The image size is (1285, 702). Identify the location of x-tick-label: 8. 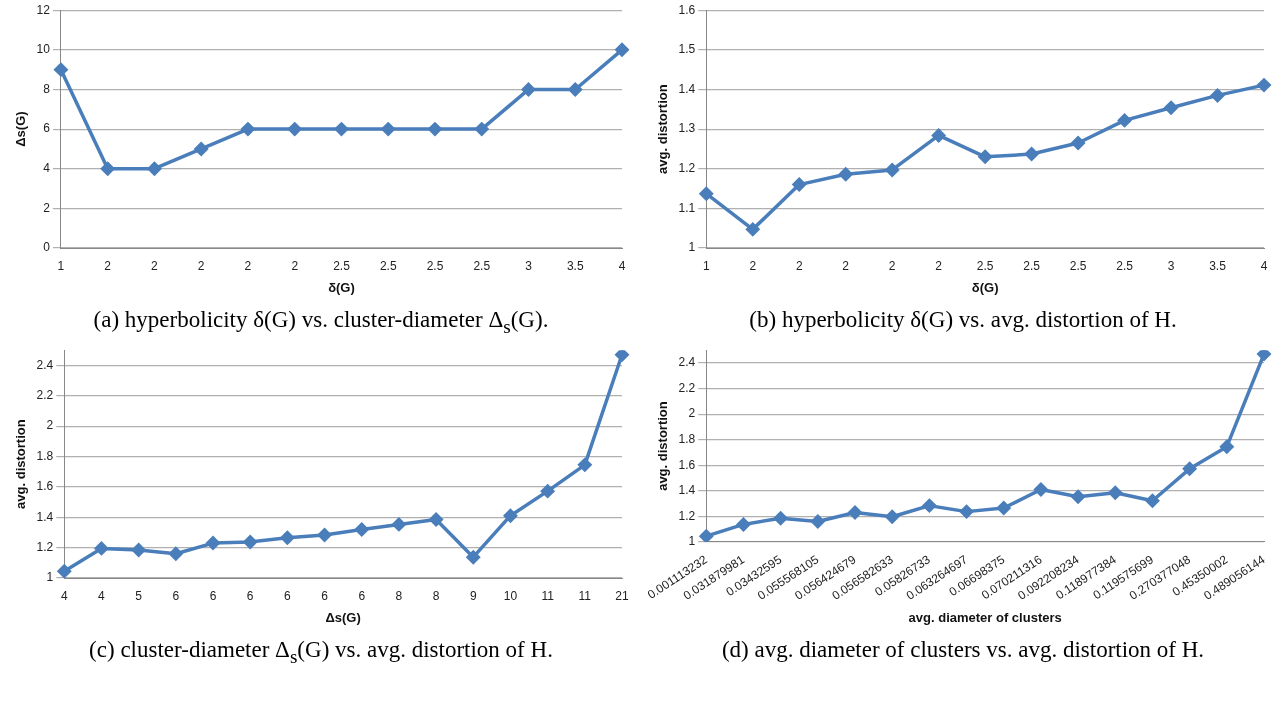
(399, 595).